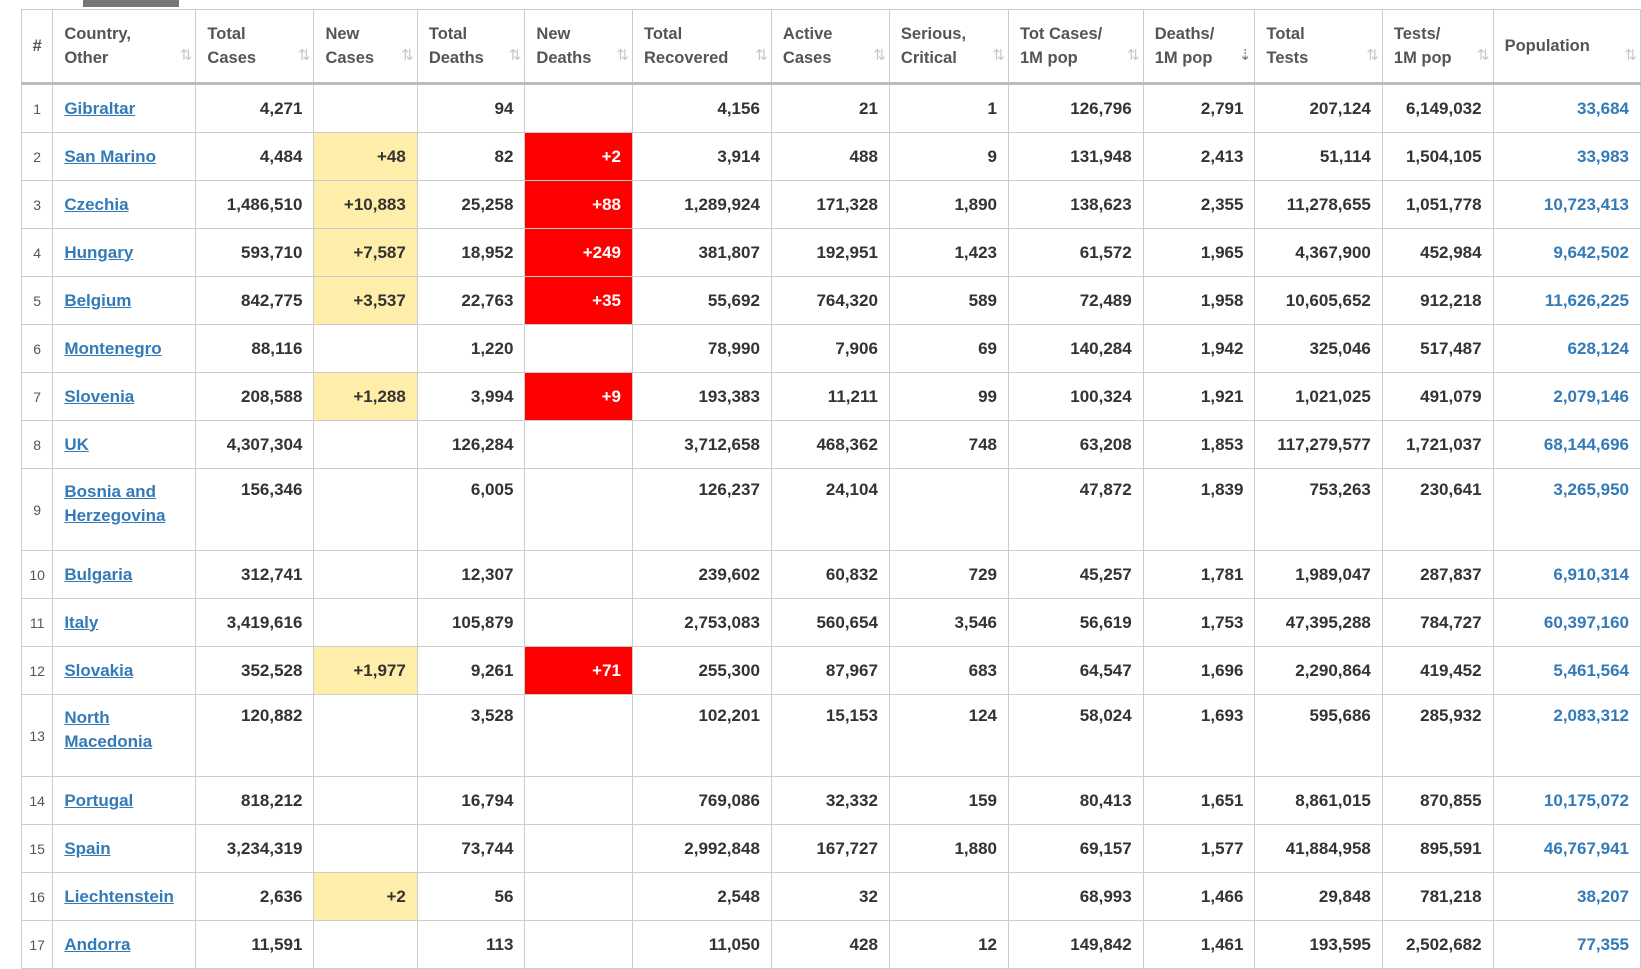  Describe the element at coordinates (1566, 444) in the screenshot. I see `cell-population: 68,144,696` at that location.